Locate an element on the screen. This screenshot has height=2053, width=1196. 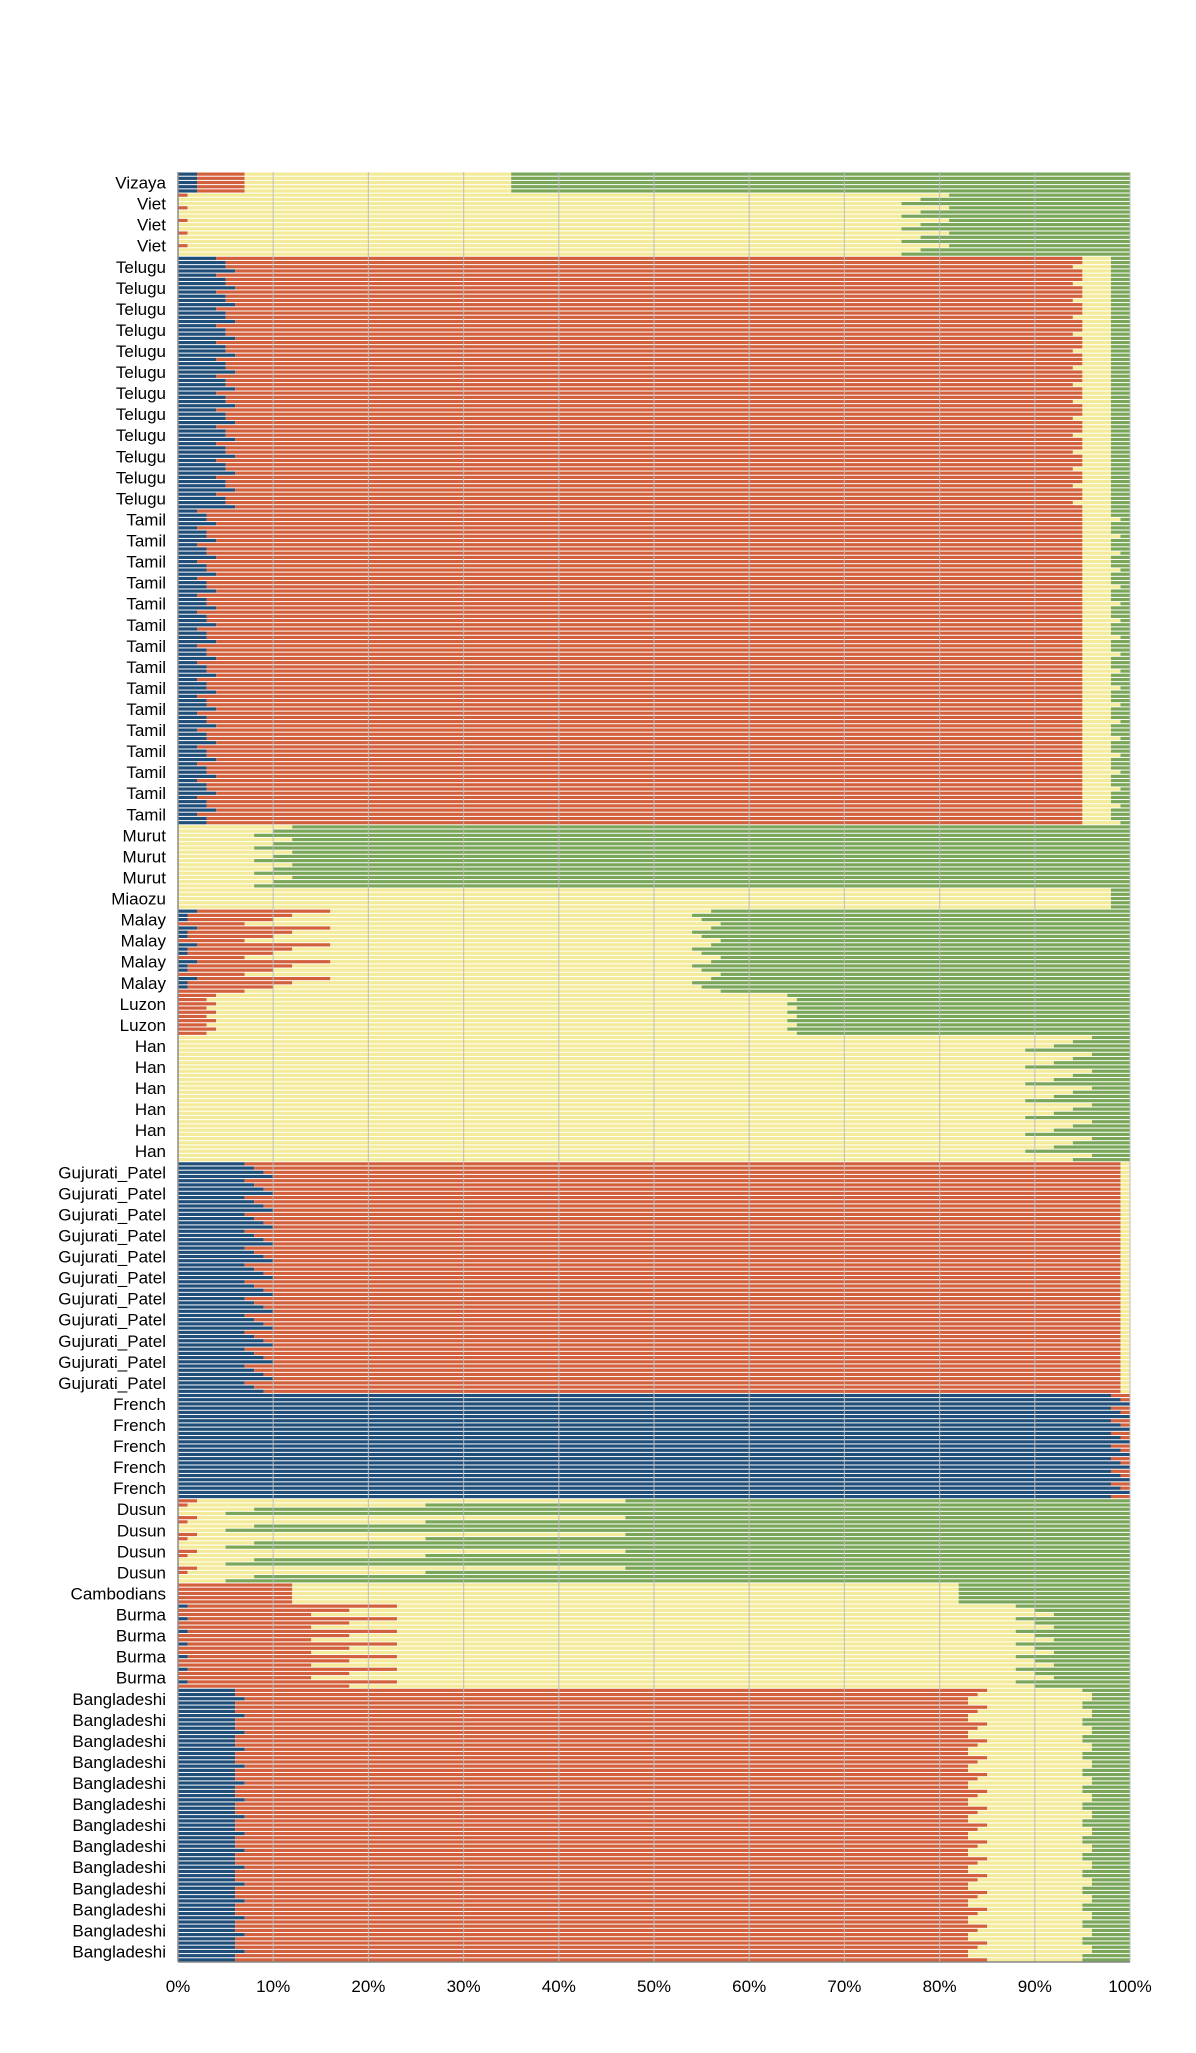
x-tick-label: 20% is located at coordinates (368, 1986).